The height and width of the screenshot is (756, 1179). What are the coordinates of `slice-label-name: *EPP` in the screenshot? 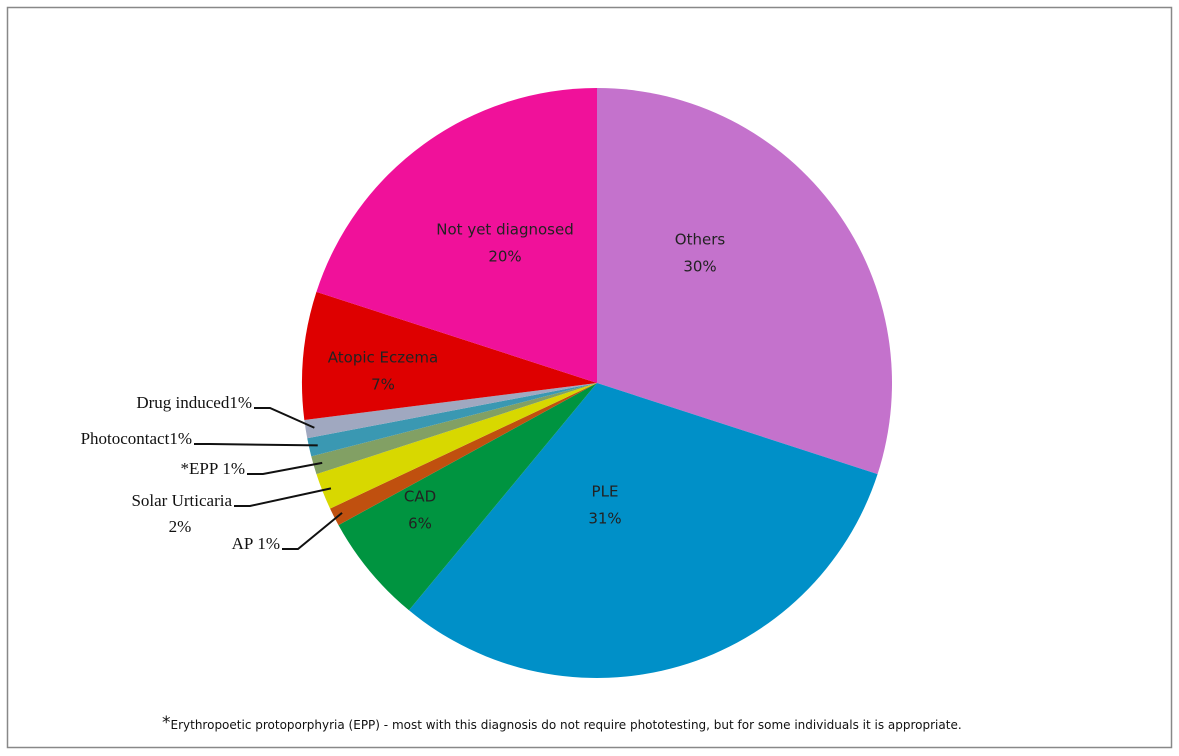 It's located at (200, 468).